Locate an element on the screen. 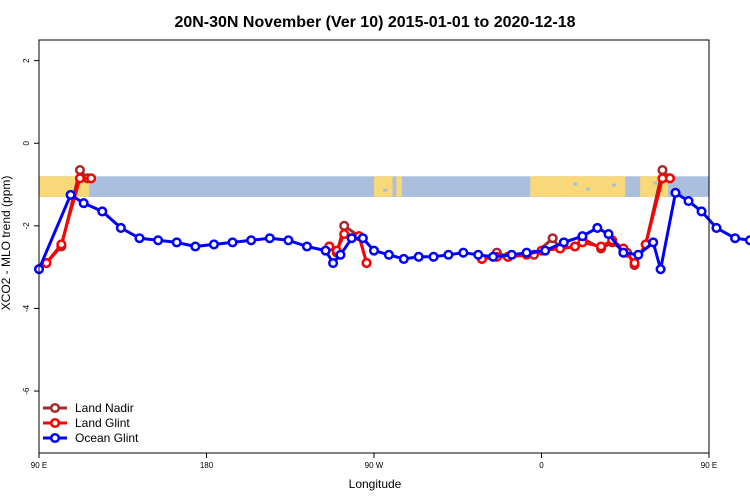  x-axis: 90 E 180 90 W 0 90 E is located at coordinates (374, 461).